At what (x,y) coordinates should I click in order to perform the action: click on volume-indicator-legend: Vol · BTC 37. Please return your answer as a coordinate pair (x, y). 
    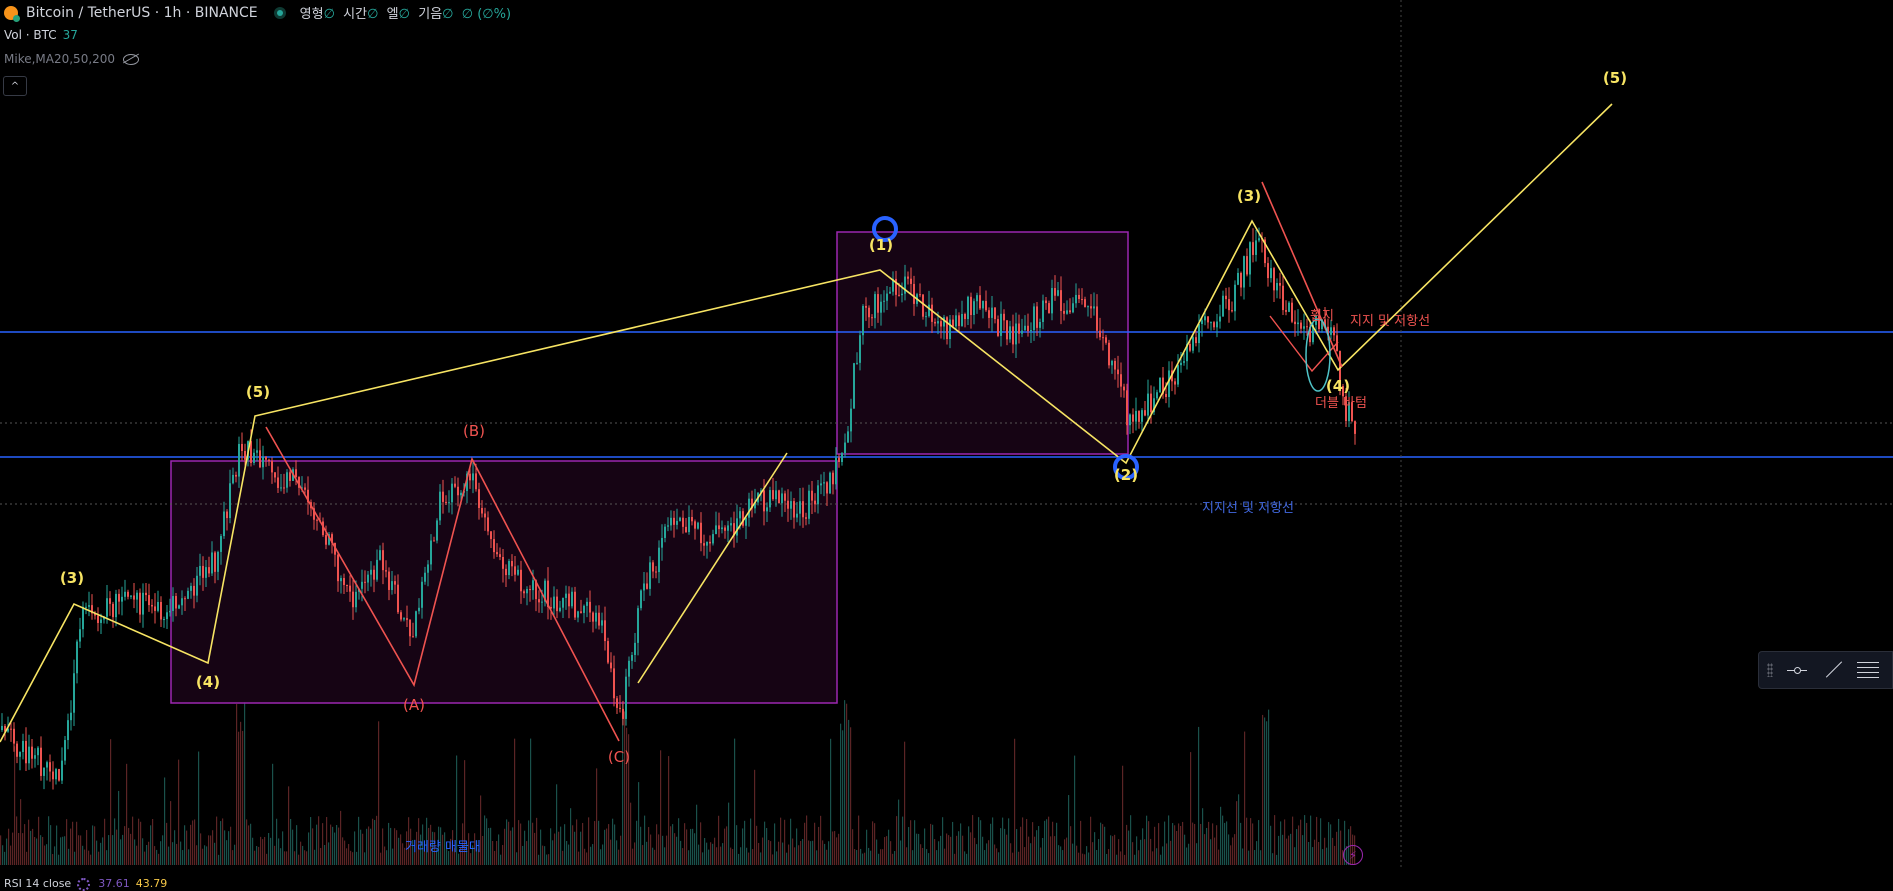
    Looking at the image, I should click on (41, 35).